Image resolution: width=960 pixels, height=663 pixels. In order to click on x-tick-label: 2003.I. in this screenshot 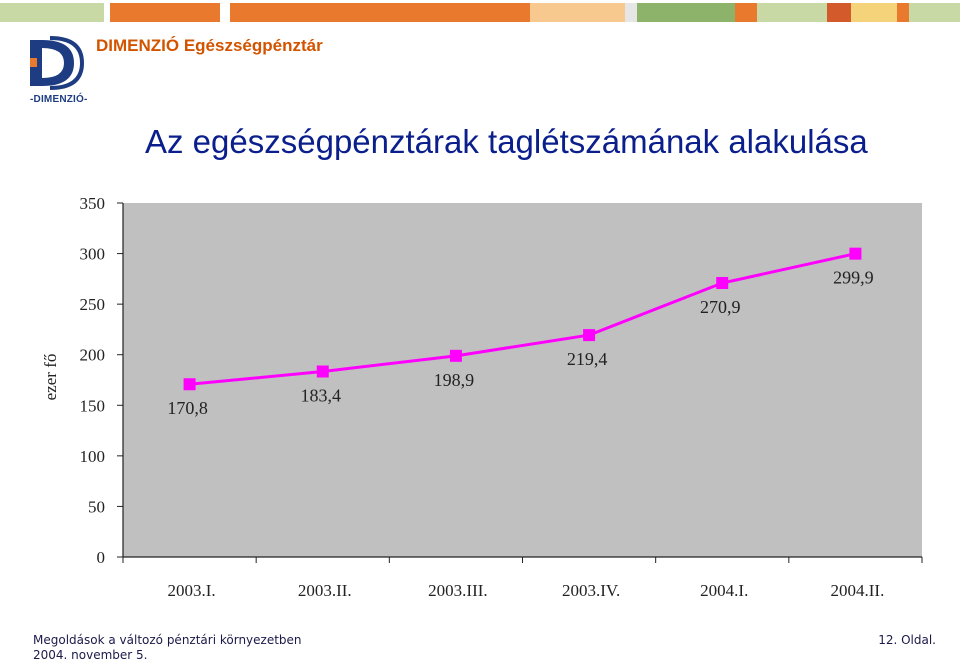, I will do `click(191, 590)`.